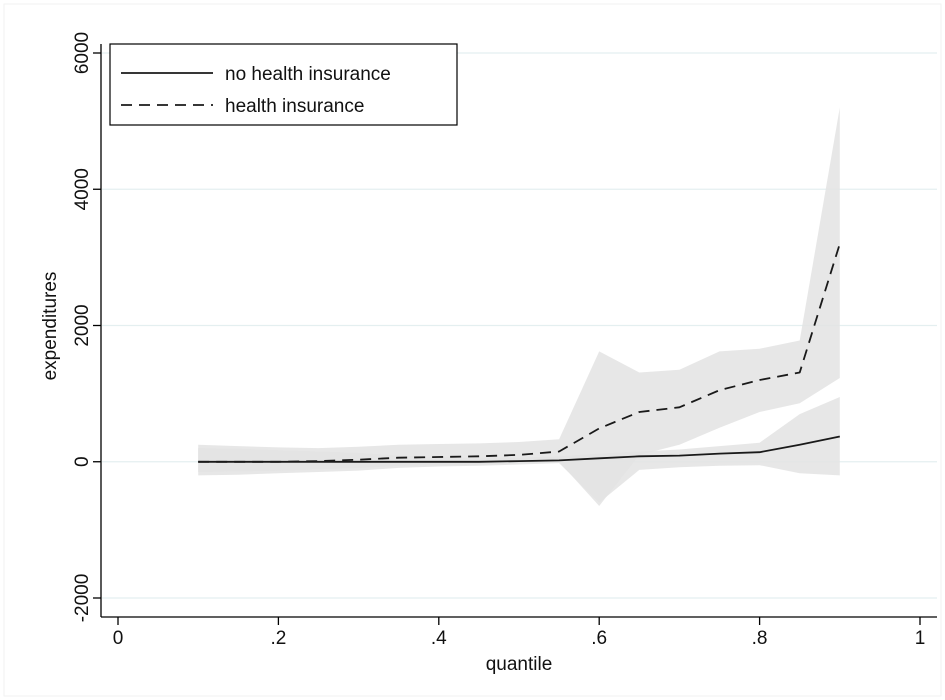 The height and width of the screenshot is (700, 945). I want to click on x-tick-label: .2, so click(278, 638).